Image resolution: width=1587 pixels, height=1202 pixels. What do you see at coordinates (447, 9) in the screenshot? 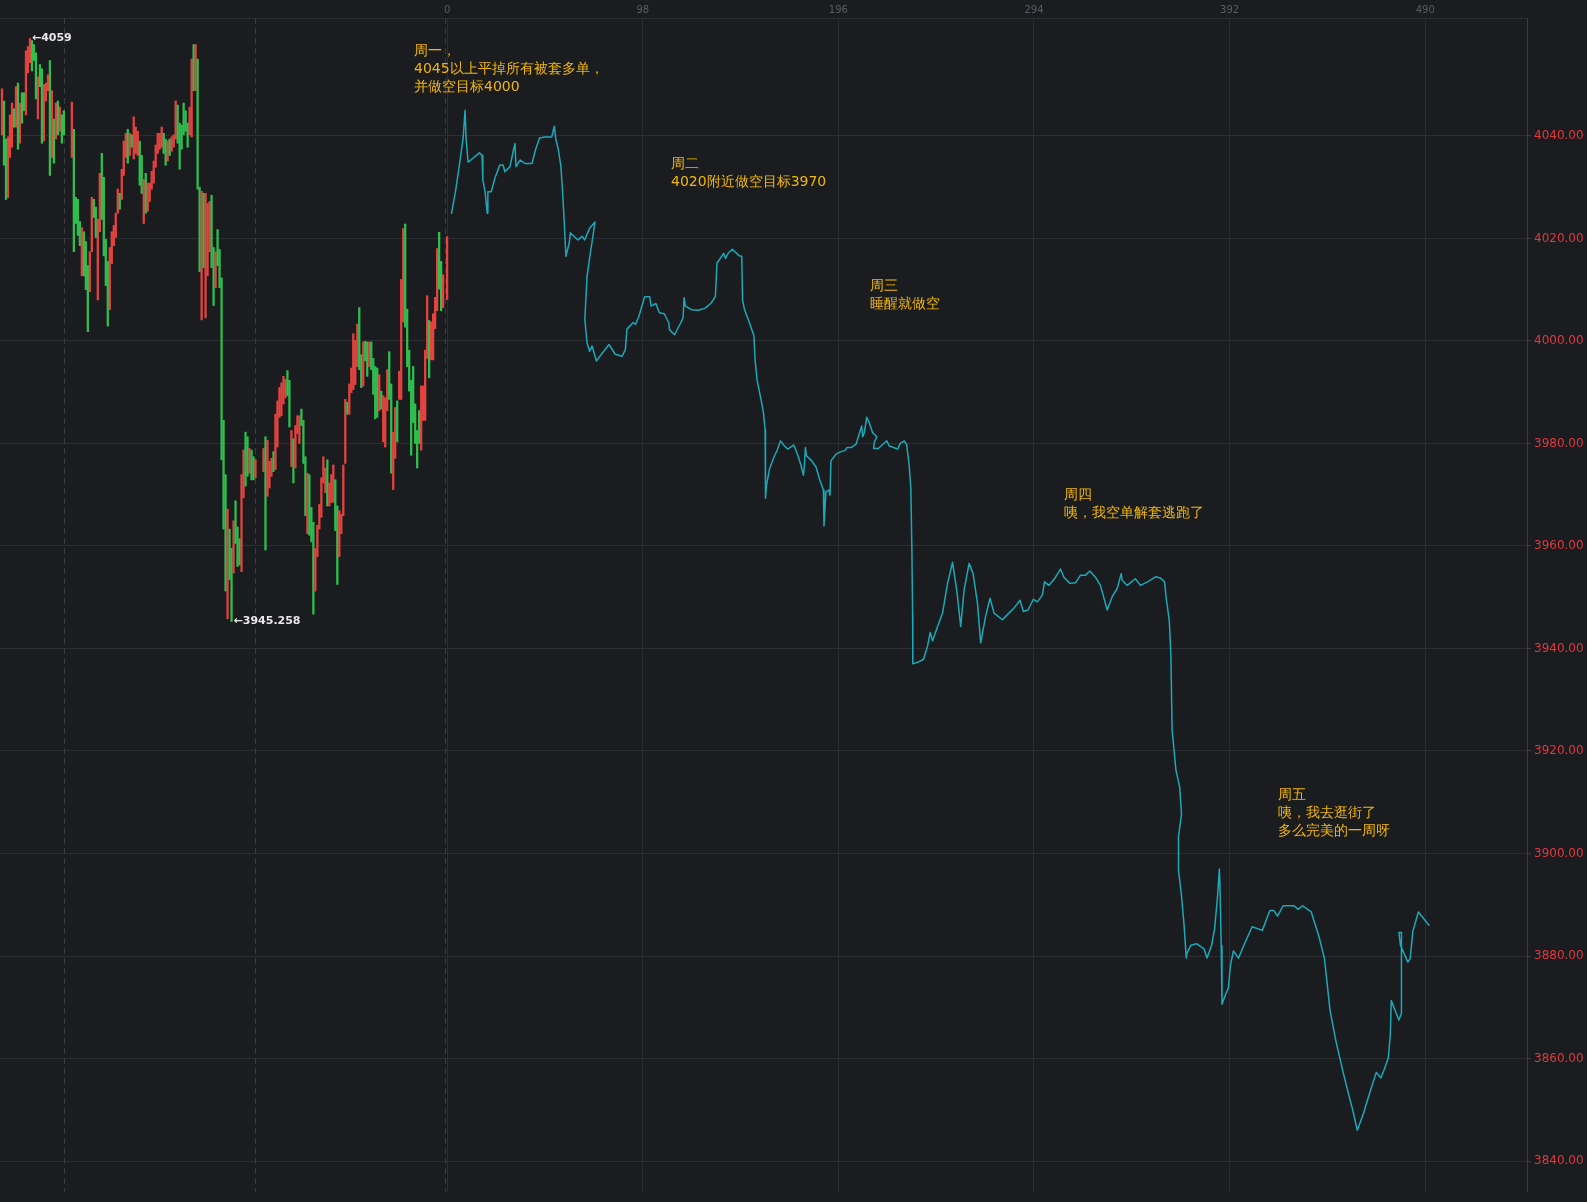
I see `x-tick-label: 0` at bounding box center [447, 9].